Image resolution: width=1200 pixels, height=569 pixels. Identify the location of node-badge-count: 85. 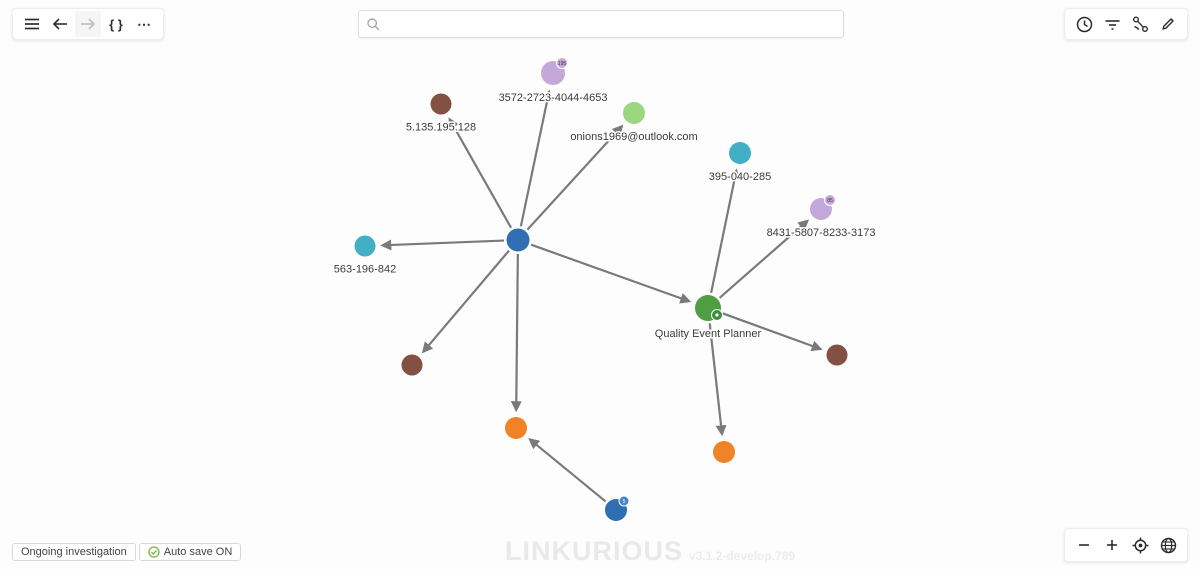
(830, 201).